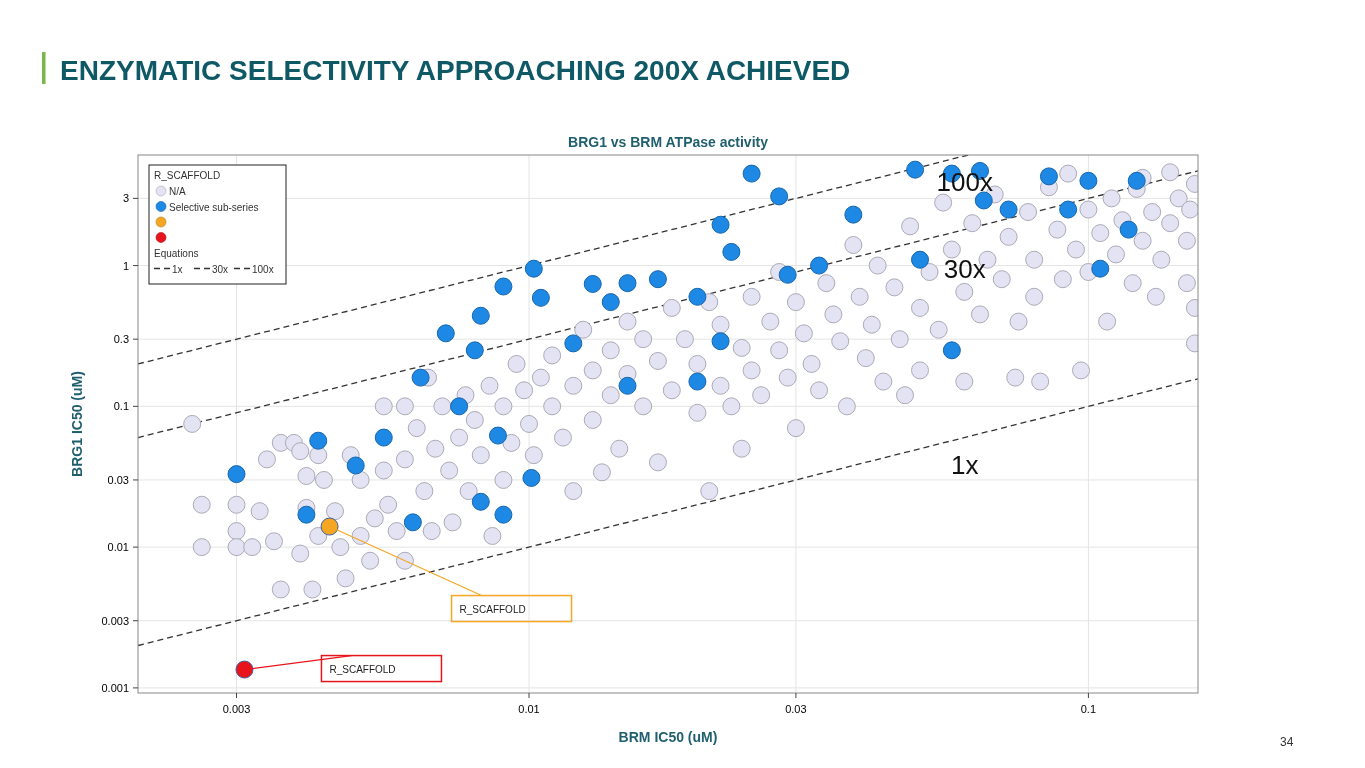  What do you see at coordinates (668, 737) in the screenshot?
I see `x-axis-title: BRM IC50 (uM)` at bounding box center [668, 737].